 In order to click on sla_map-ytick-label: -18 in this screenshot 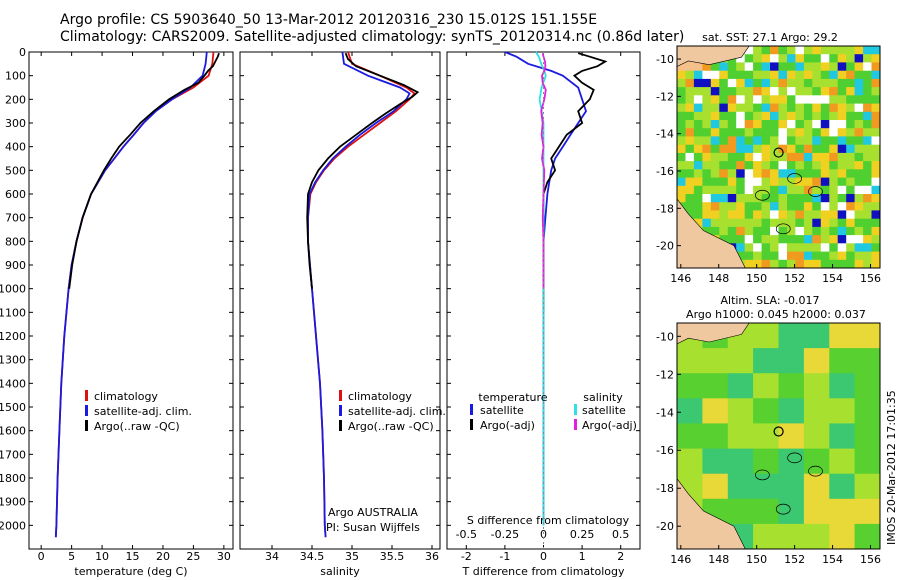, I will do `click(665, 488)`.